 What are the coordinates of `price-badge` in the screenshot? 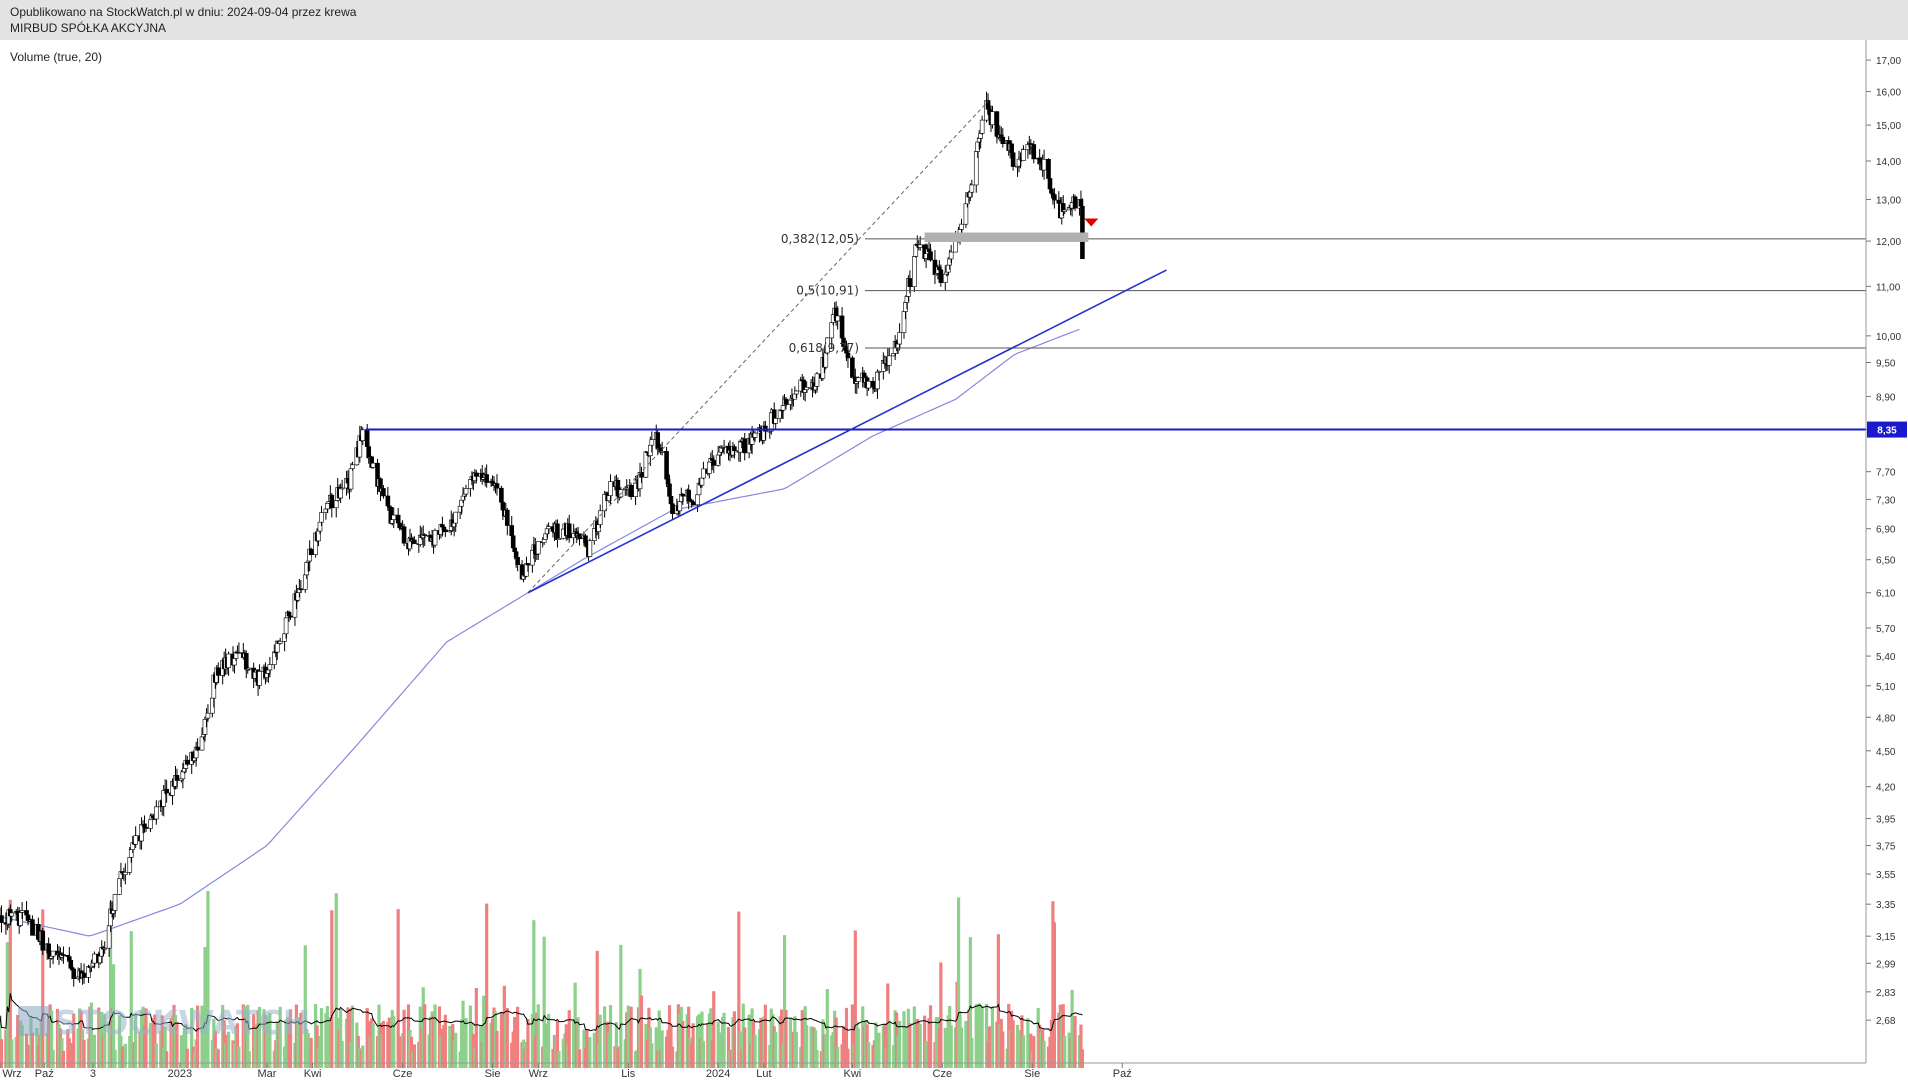 It's located at (1887, 429).